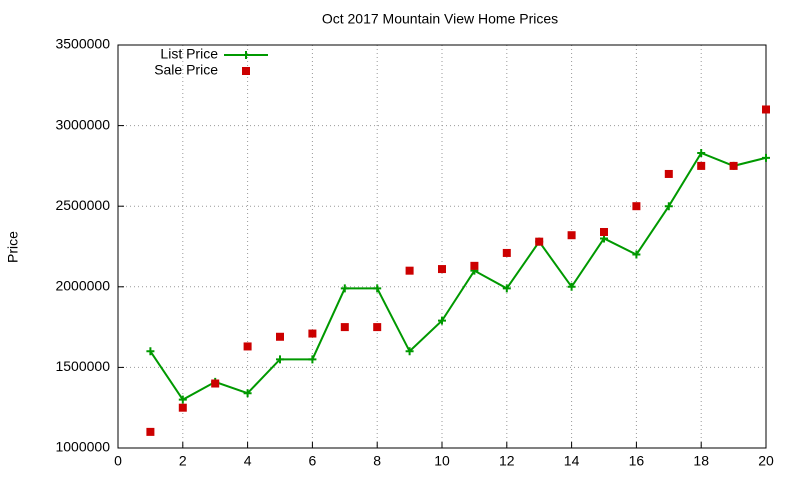 Image resolution: width=800 pixels, height=485 pixels. Describe the element at coordinates (440, 19) in the screenshot. I see `chart-title: Oct 2017 Mountain View Home Prices` at that location.